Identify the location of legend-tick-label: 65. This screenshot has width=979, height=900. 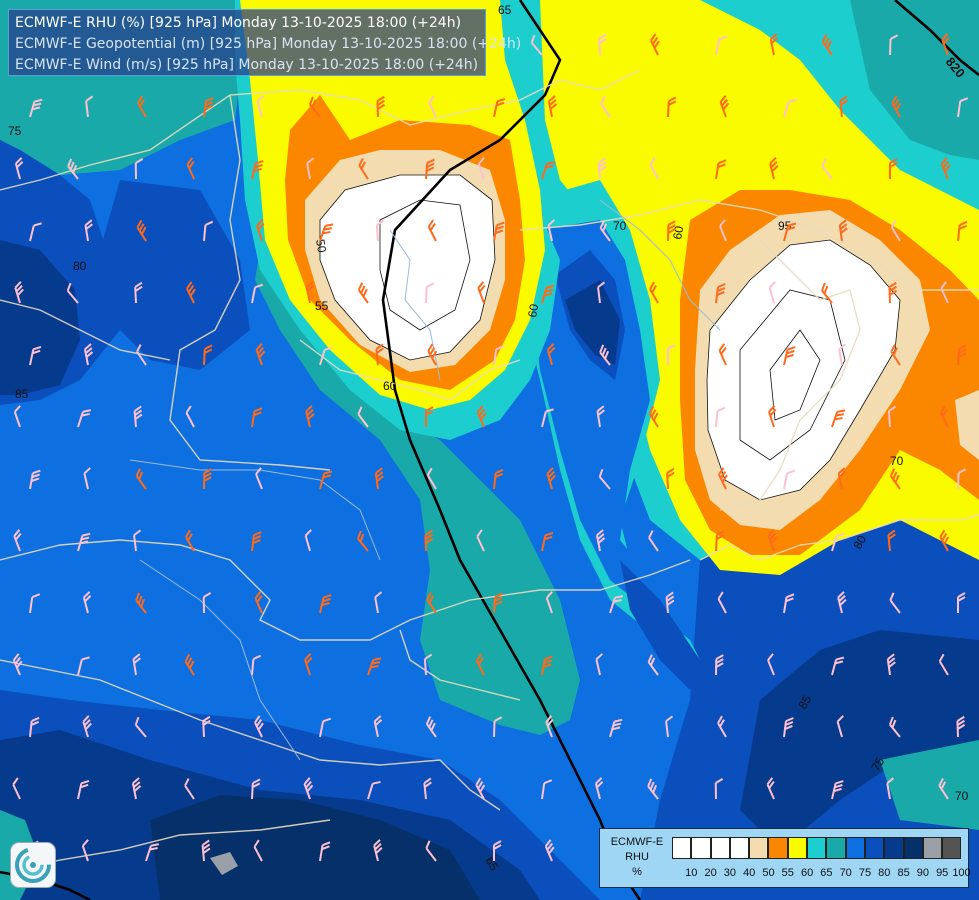
(826, 873).